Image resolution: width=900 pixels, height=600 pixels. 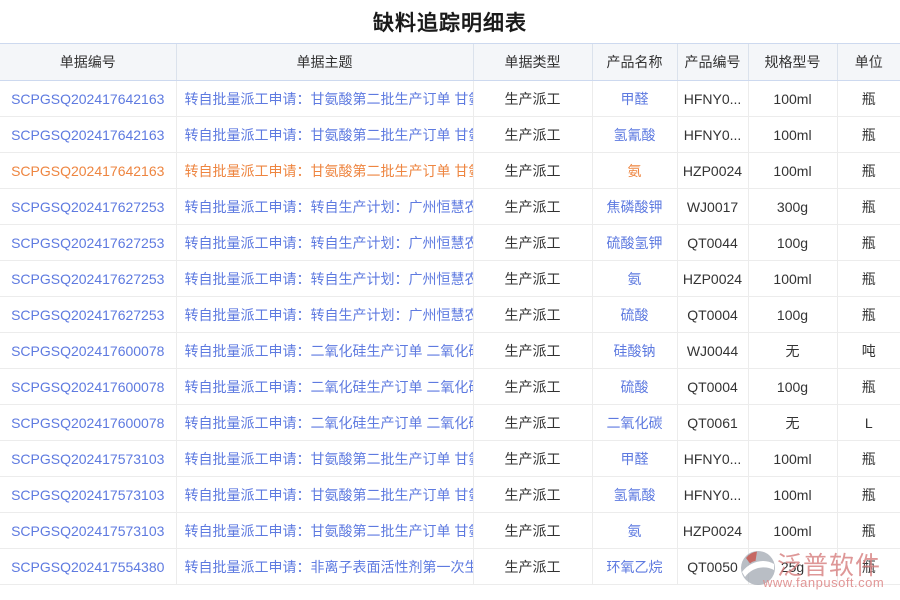 I want to click on spec-cell: 无, so click(x=792, y=422).